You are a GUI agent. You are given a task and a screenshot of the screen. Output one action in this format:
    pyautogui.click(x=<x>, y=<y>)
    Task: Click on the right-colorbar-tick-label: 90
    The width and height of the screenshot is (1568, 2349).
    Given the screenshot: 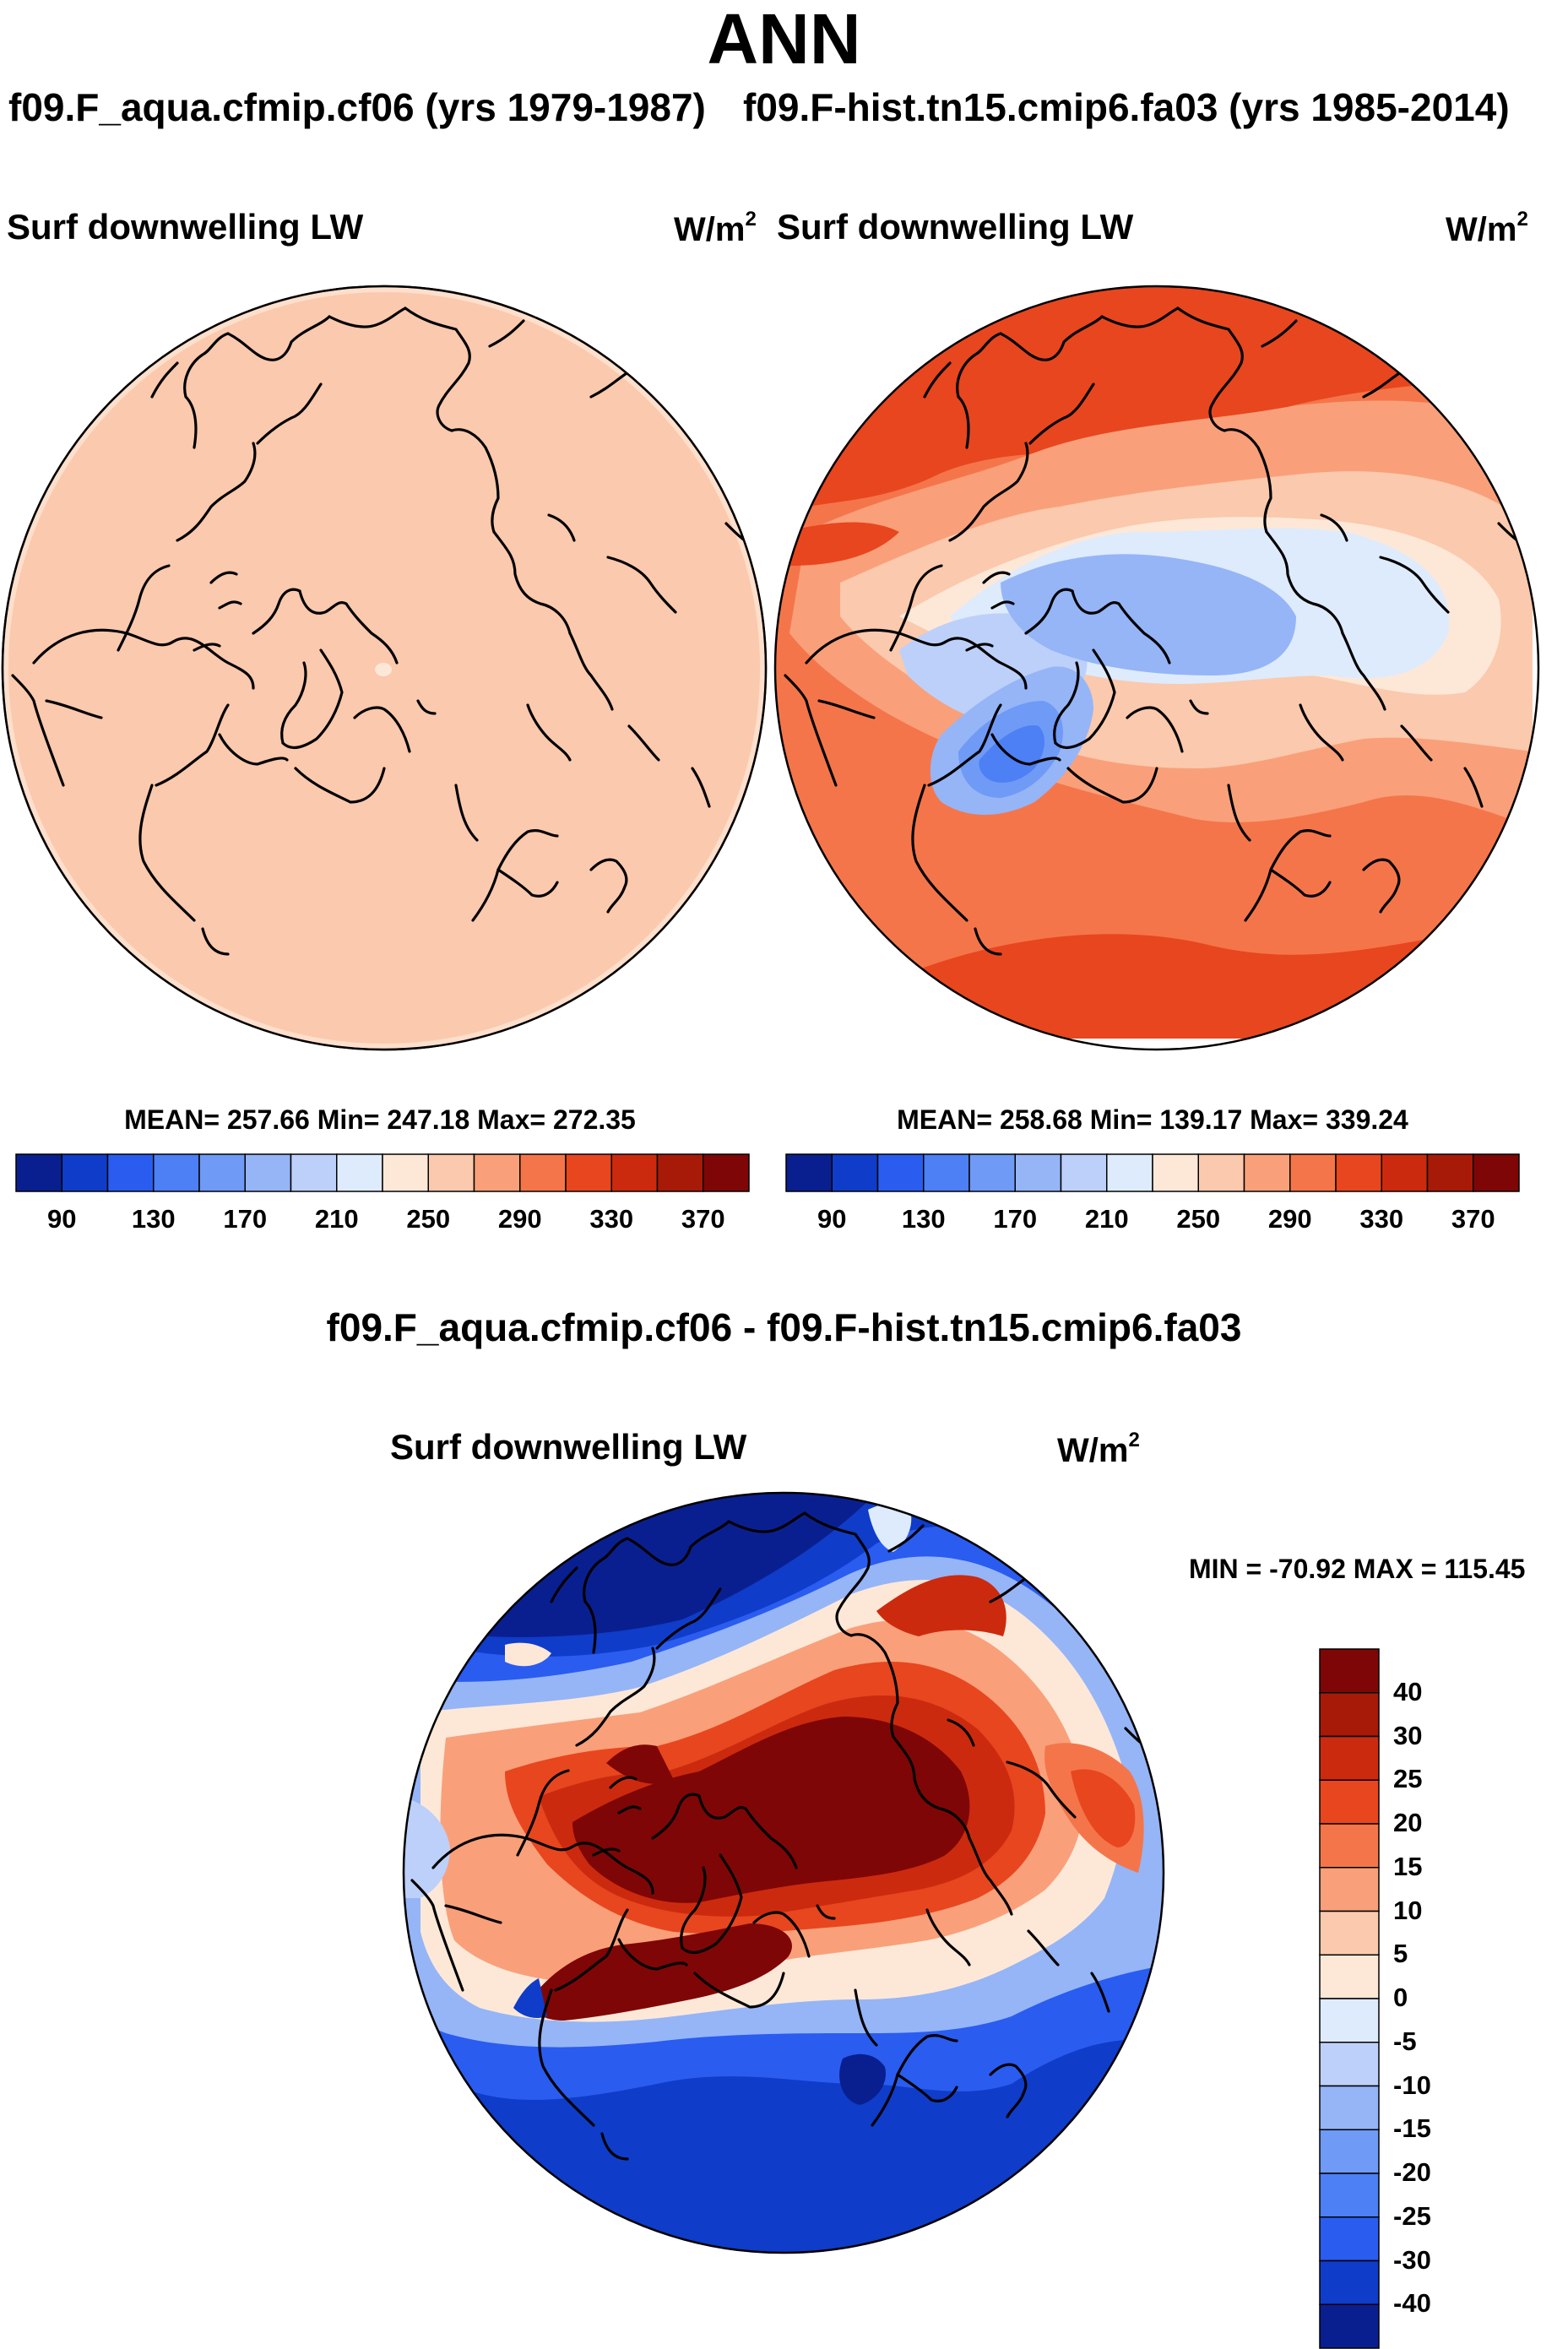 What is the action you would take?
    pyautogui.click(x=832, y=1219)
    